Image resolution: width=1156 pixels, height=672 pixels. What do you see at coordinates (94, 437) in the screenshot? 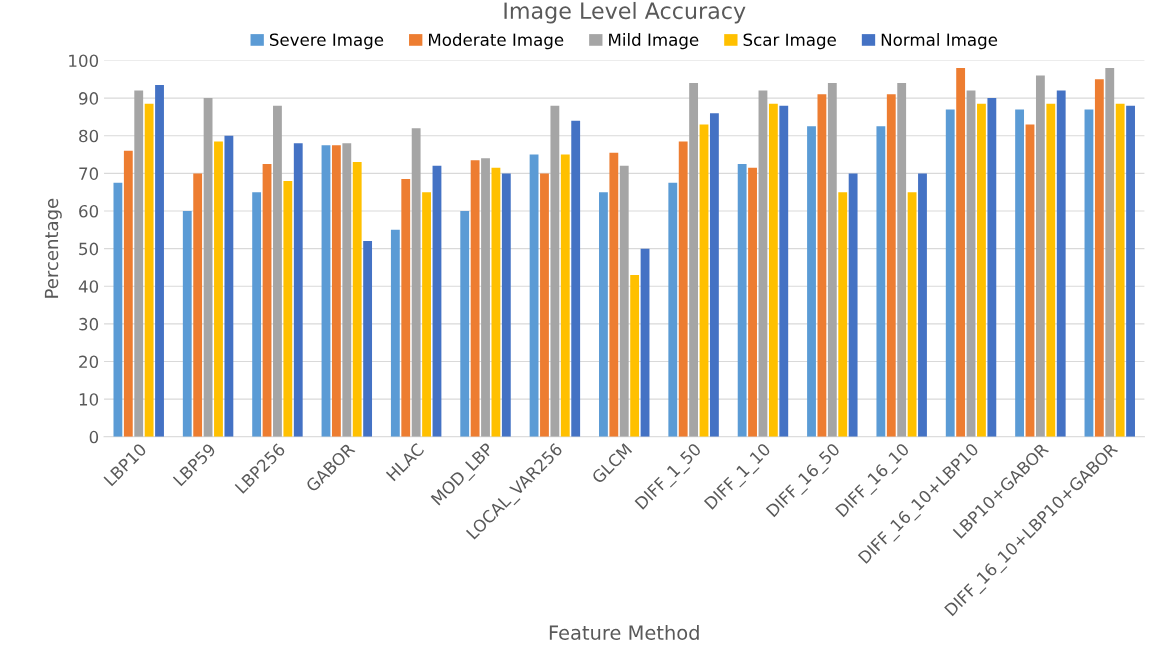
I see `y-tick-label: 0` at bounding box center [94, 437].